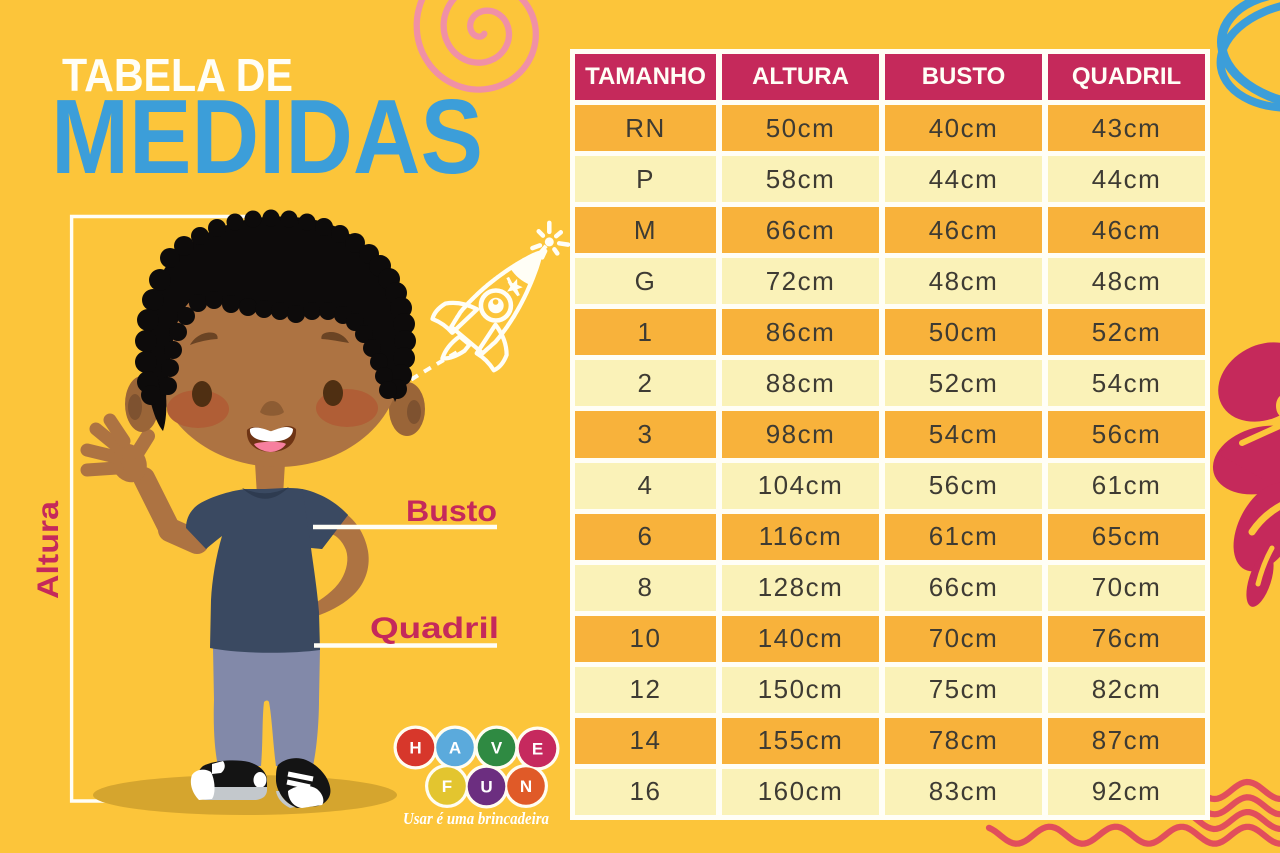 Image resolution: width=1280 pixels, height=853 pixels. What do you see at coordinates (177, 75) in the screenshot?
I see `svg-text: TABELA DE` at bounding box center [177, 75].